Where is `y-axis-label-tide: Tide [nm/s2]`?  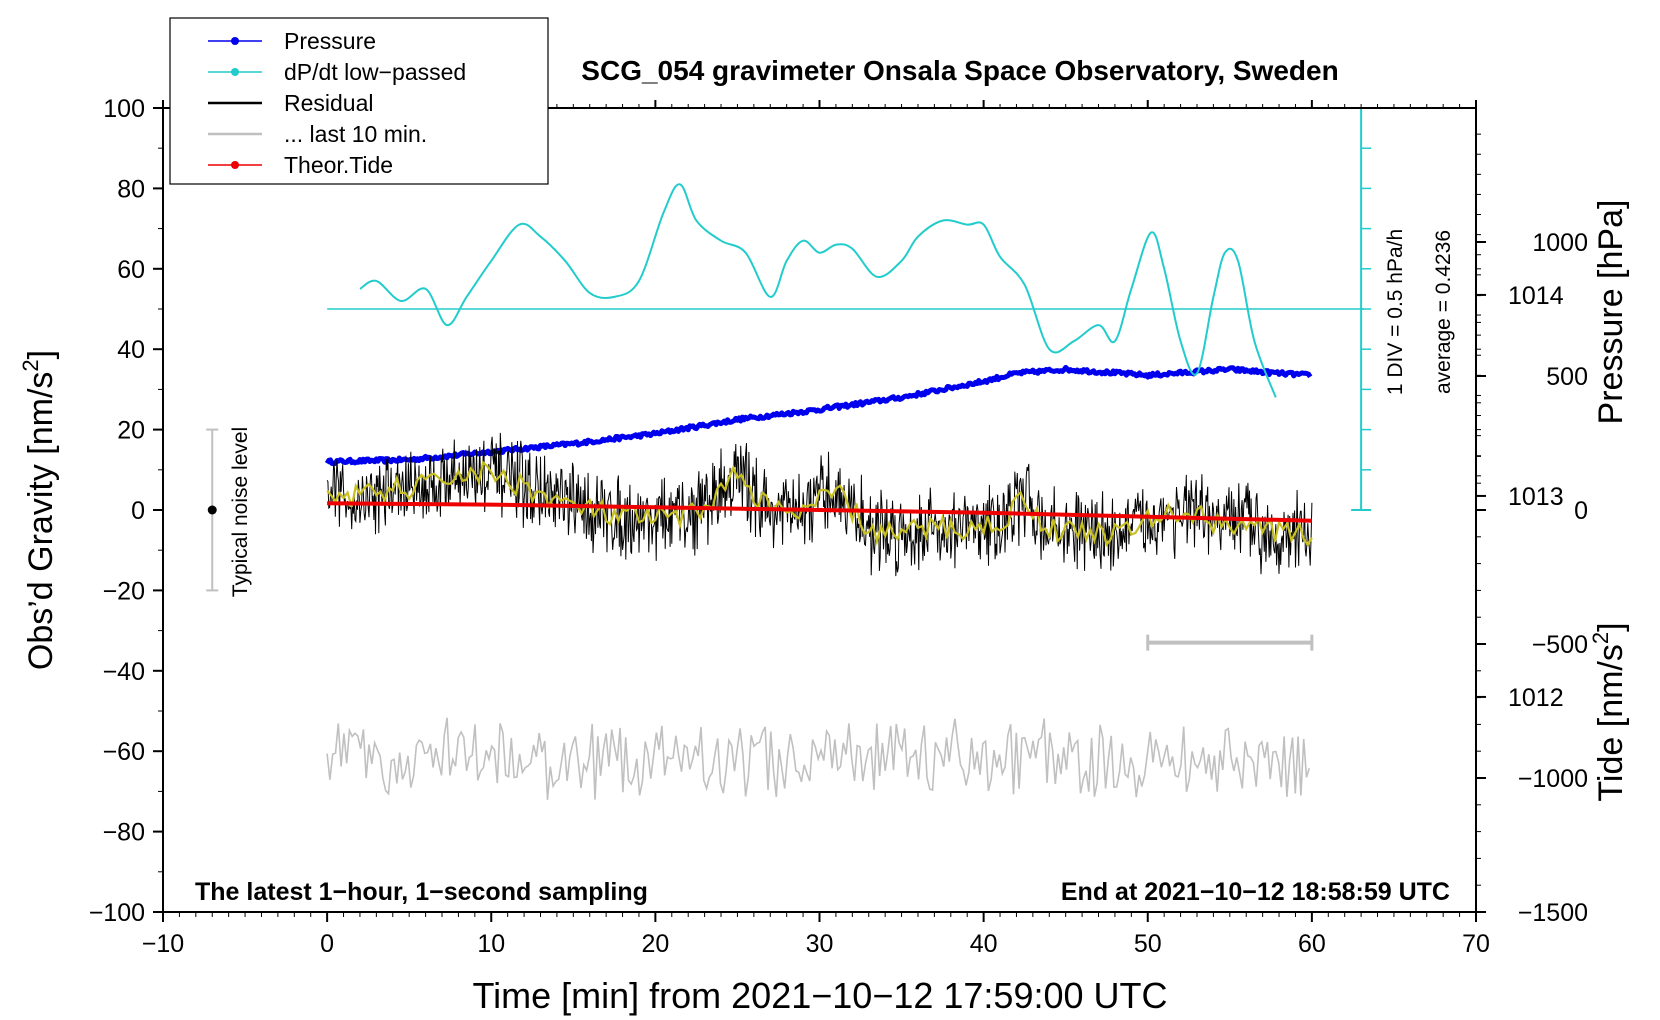 y-axis-label-tide: Tide [nm/s2] is located at coordinates (1609, 711).